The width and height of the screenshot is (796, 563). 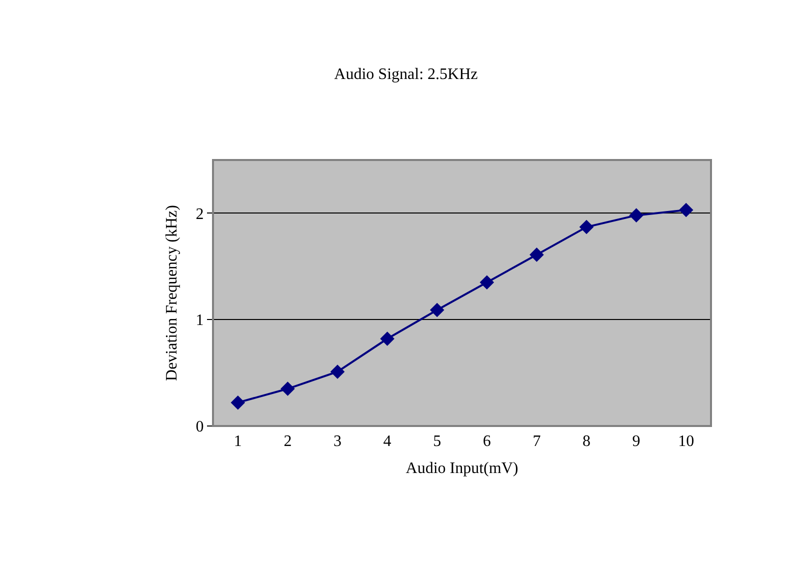 I want to click on x-tick-label: 3, so click(x=338, y=441).